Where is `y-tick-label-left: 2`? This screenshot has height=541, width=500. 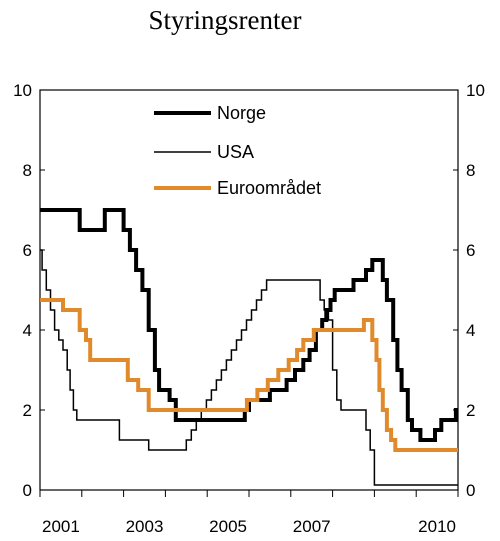 y-tick-label-left: 2 is located at coordinates (27, 410).